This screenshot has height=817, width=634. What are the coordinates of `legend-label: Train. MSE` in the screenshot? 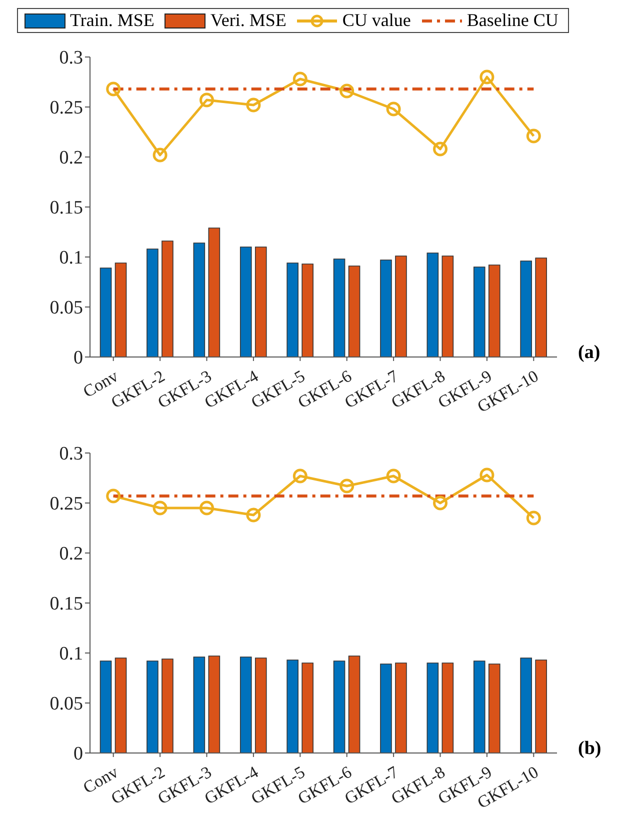 It's located at (112, 20).